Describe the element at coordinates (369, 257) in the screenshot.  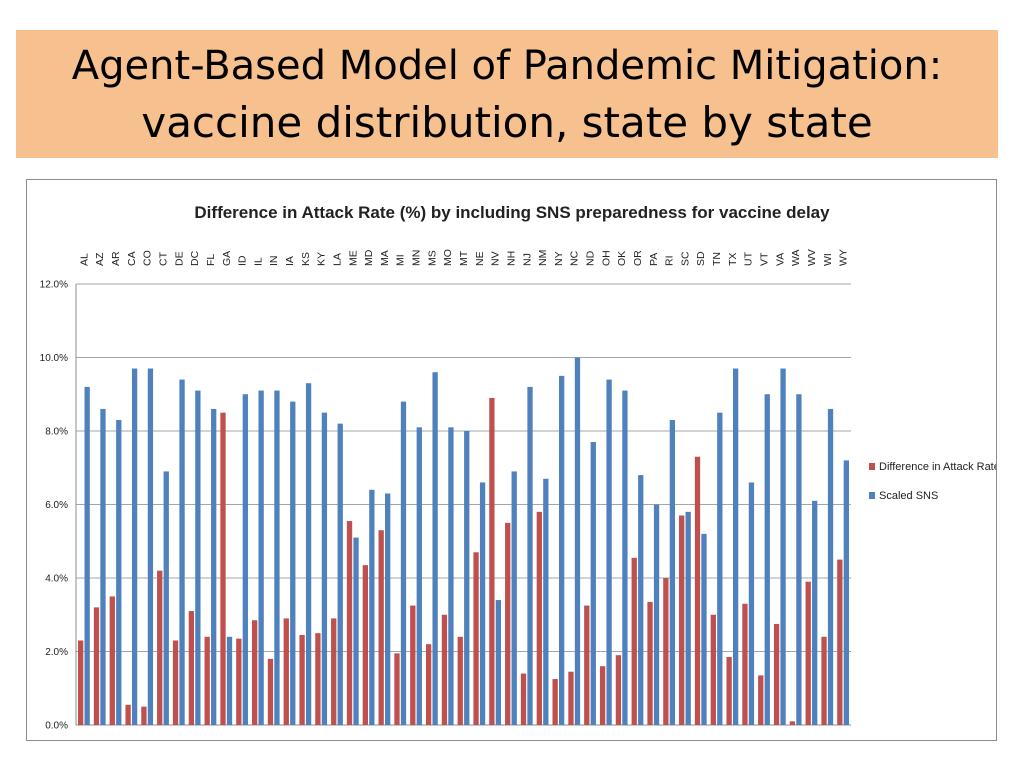
I see `x-tick-label: MD` at that location.